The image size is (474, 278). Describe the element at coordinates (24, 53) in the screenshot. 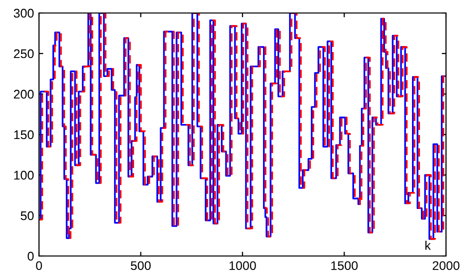

I see `y-tick-label: 250` at that location.